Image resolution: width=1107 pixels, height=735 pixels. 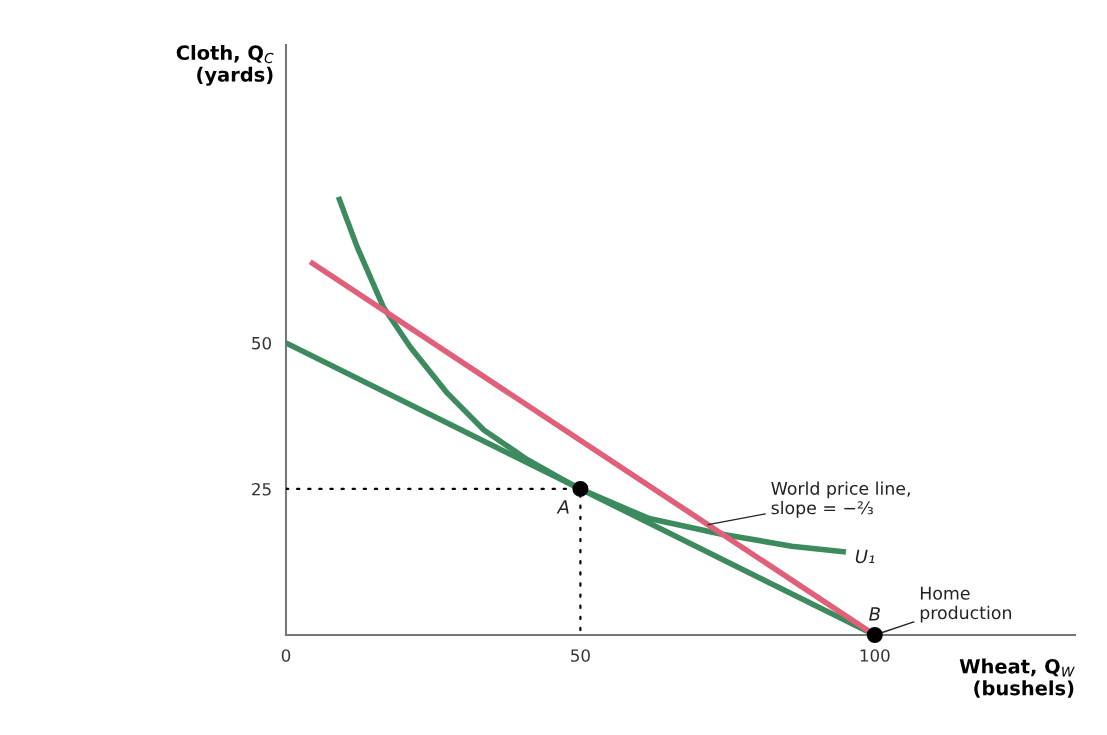 I want to click on y-axis-title: Cloth, Q$_{C}$ (yards), so click(x=225, y=65).